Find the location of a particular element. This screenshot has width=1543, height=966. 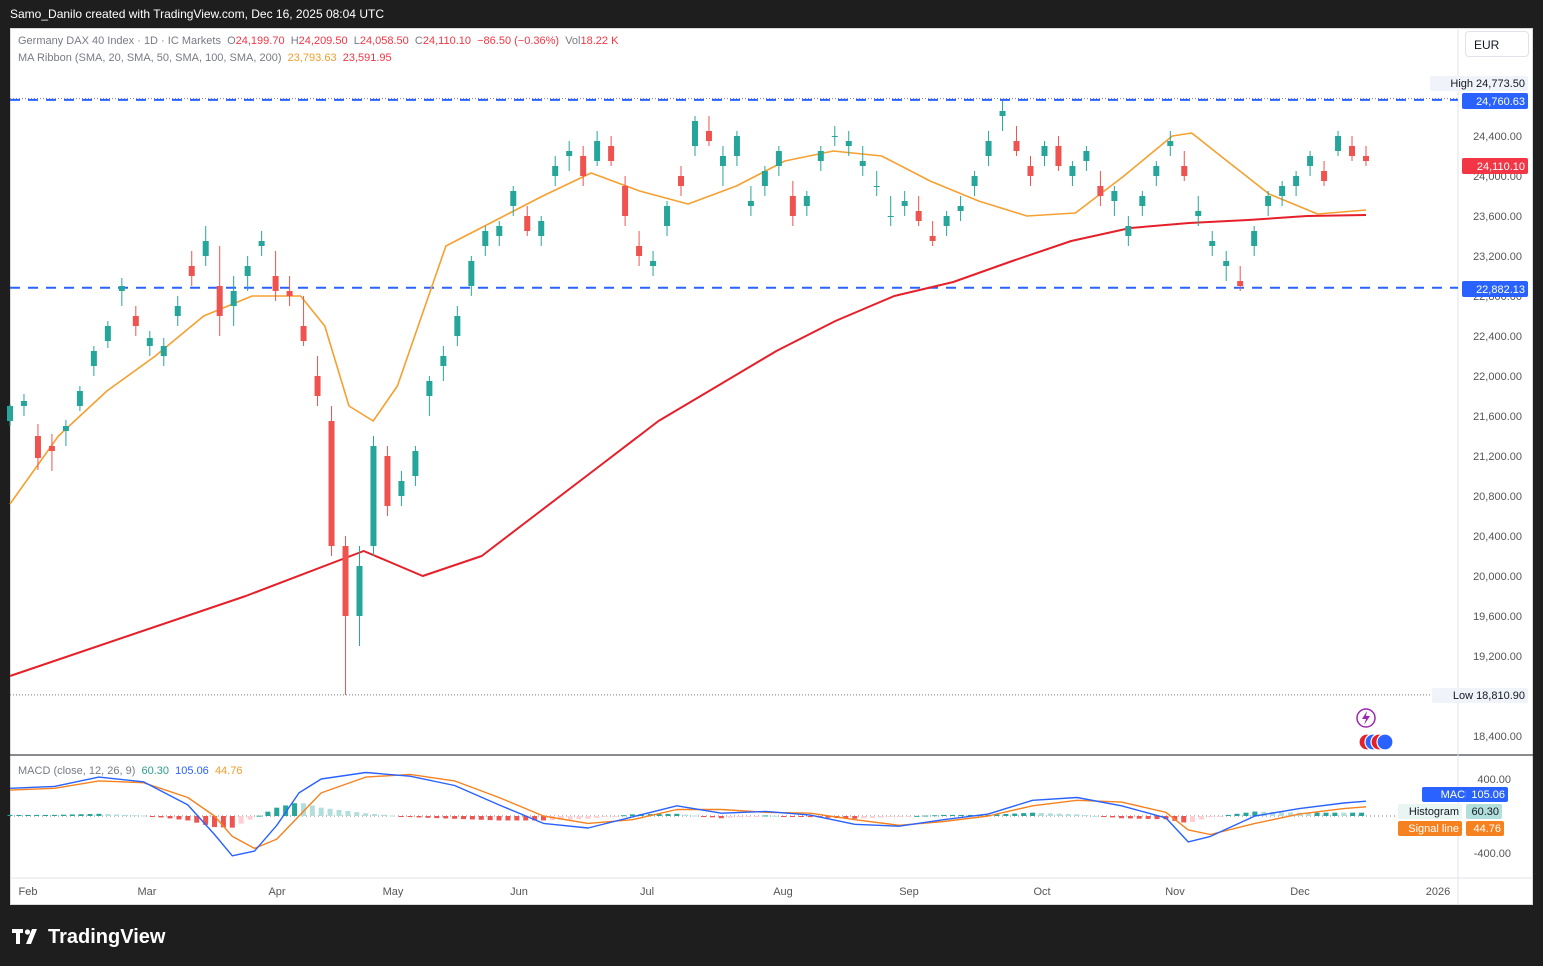

price-tick-label: 23,200.00 is located at coordinates (1497, 257).